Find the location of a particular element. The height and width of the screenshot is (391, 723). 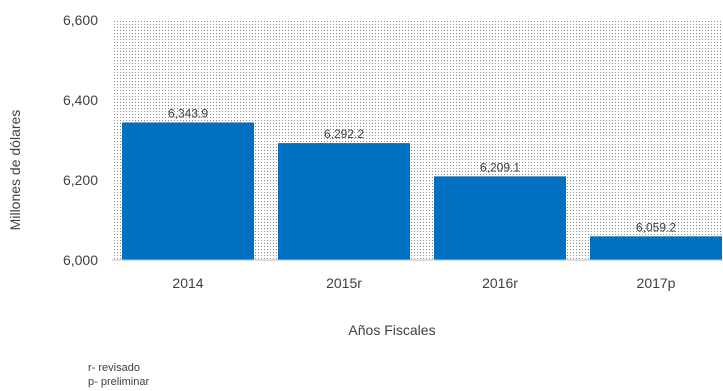

y-tick-label-6200: 6,200 is located at coordinates (80, 180).